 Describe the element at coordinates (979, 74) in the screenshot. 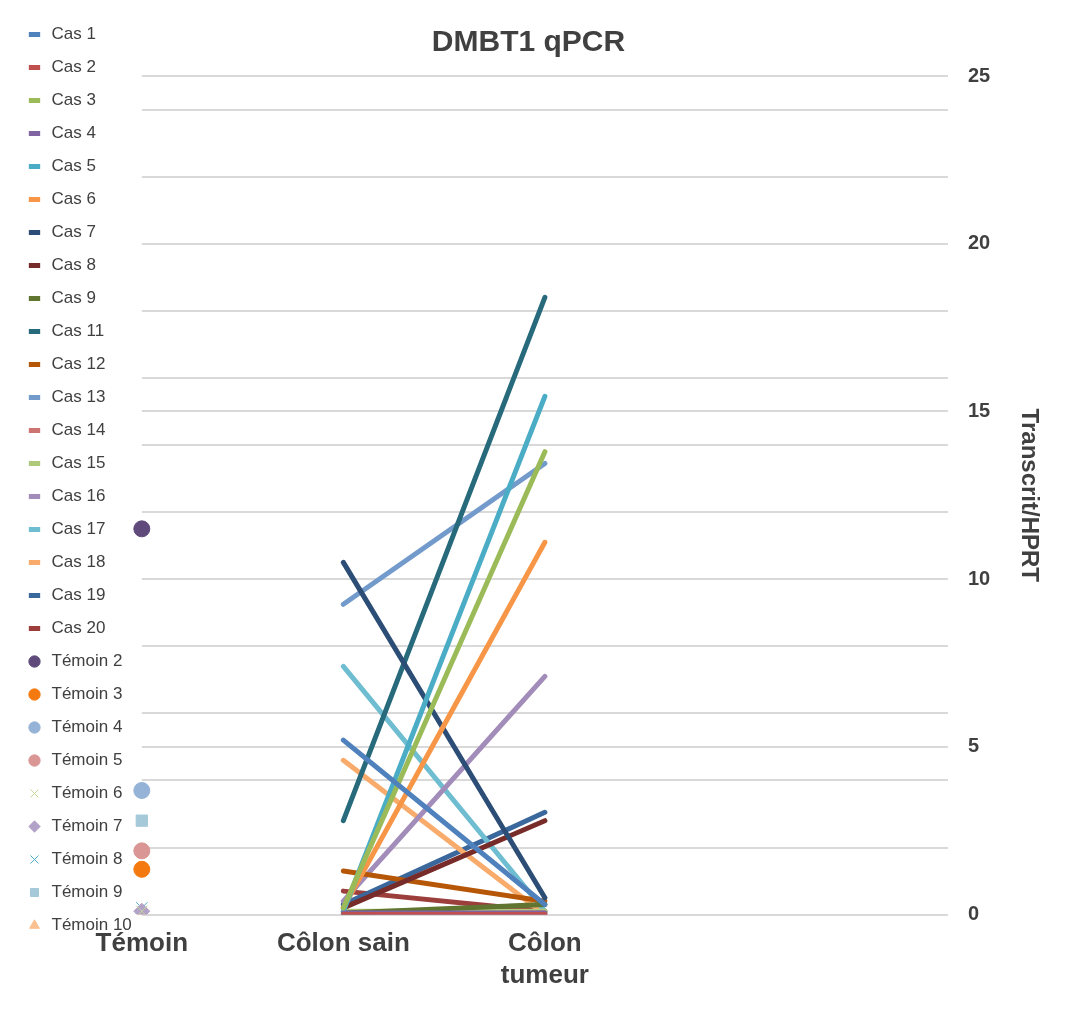

I see `y-tick-label: 25` at that location.